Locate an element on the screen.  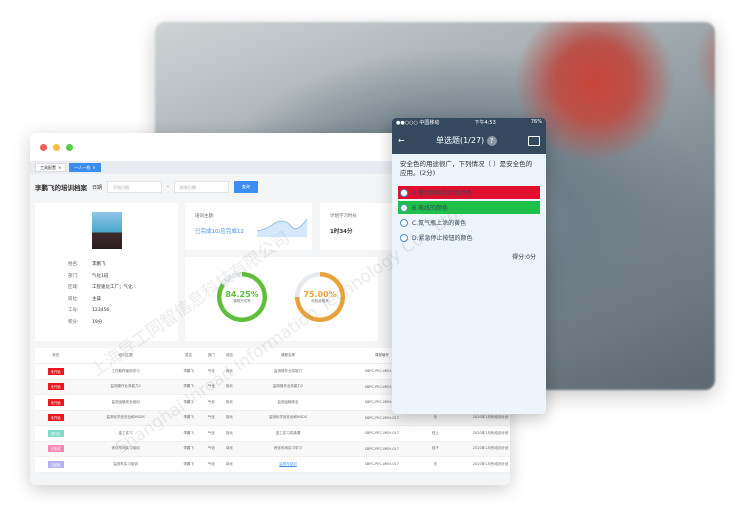
table-cell: 金工实习 is located at coordinates (126, 433).